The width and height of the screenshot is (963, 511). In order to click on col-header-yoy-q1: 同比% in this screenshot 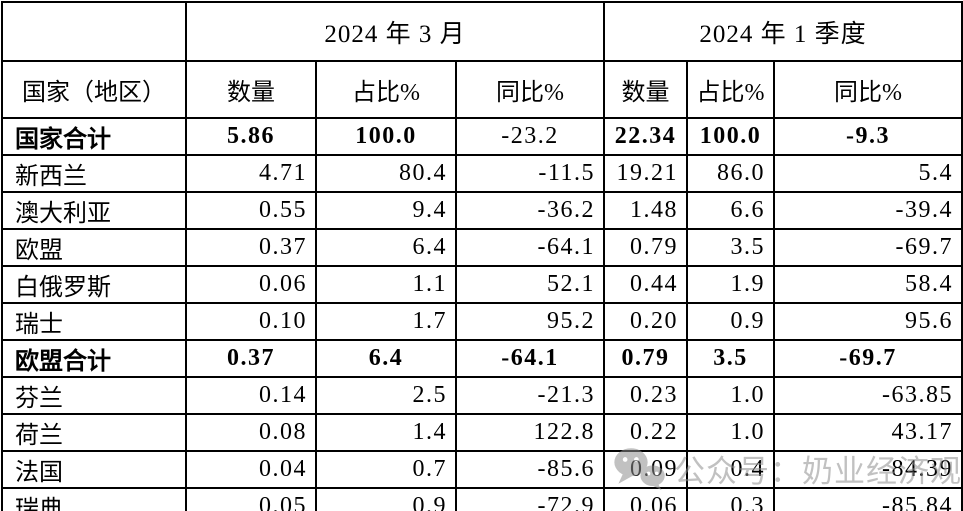, I will do `click(868, 89)`.